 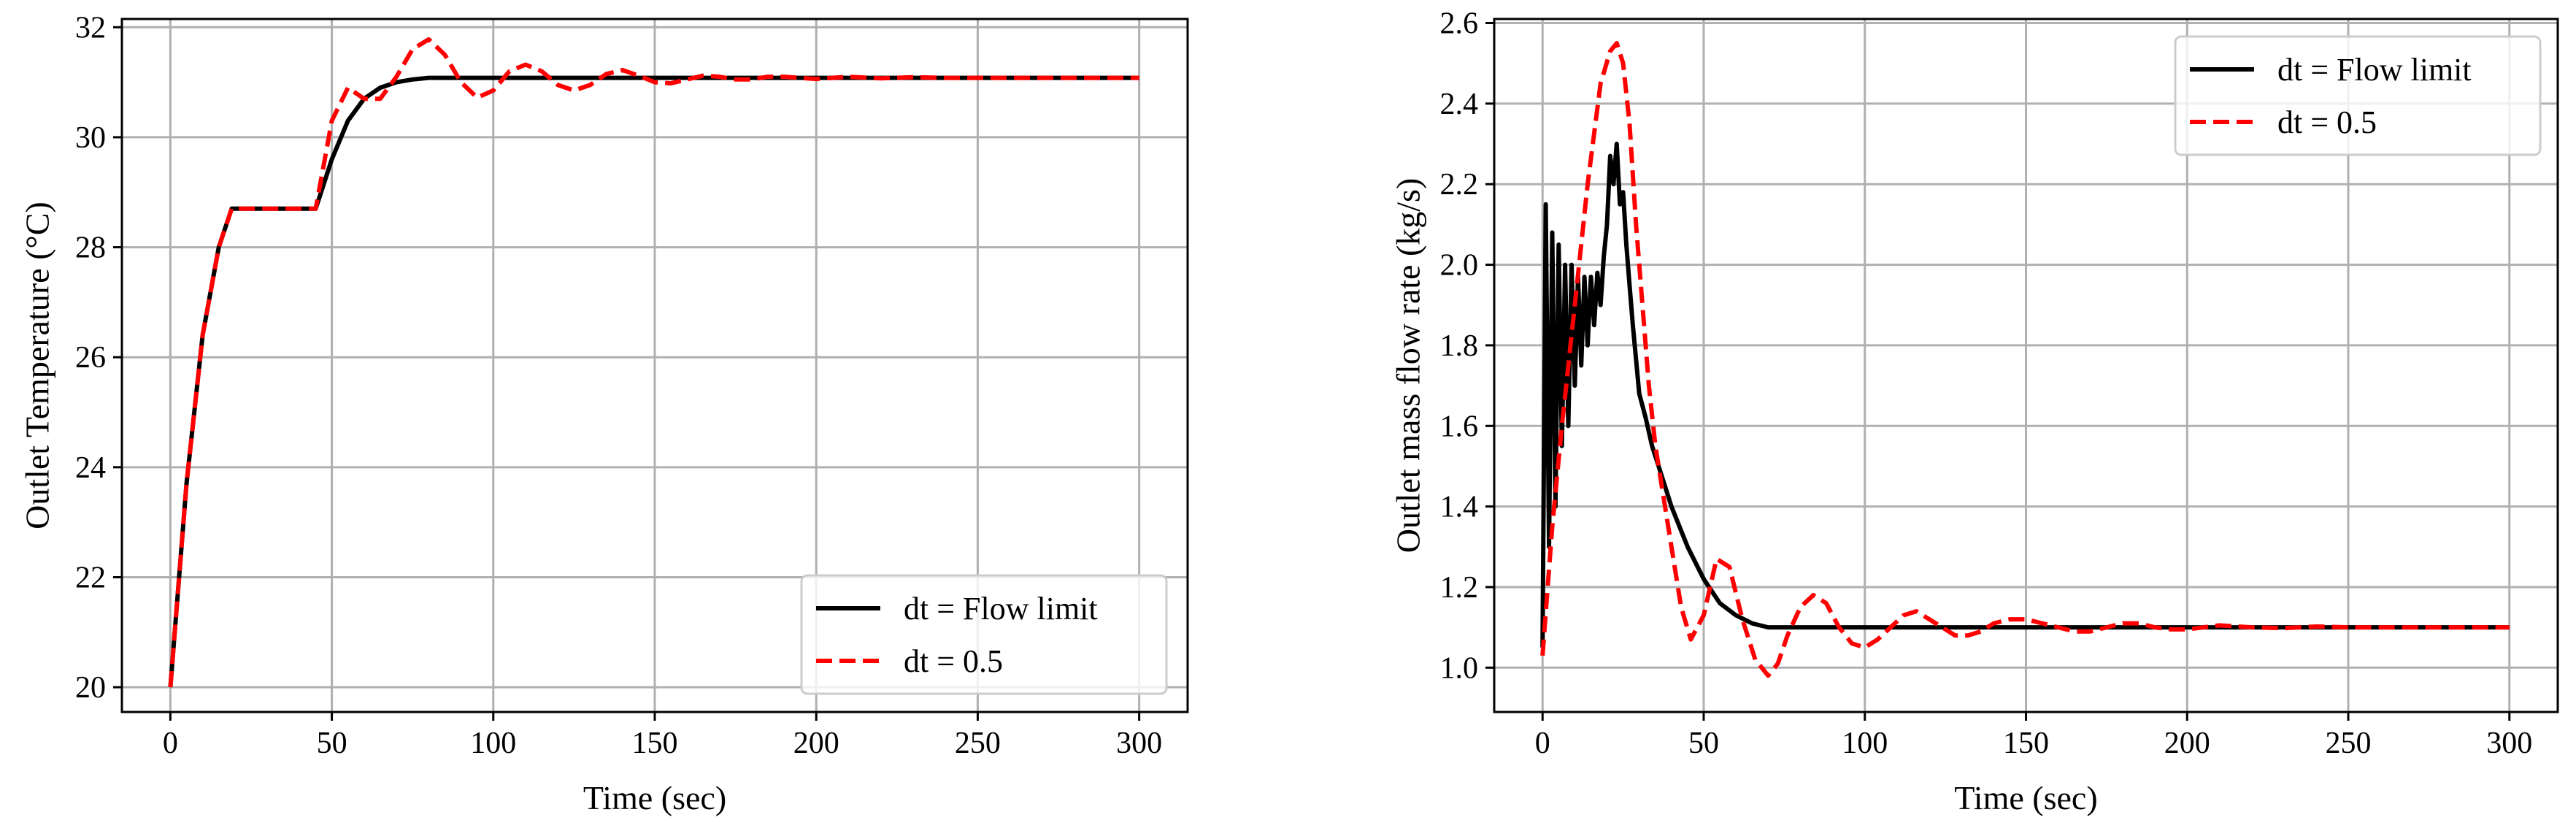 I want to click on y-tick-label: 1.8, so click(x=1459, y=346).